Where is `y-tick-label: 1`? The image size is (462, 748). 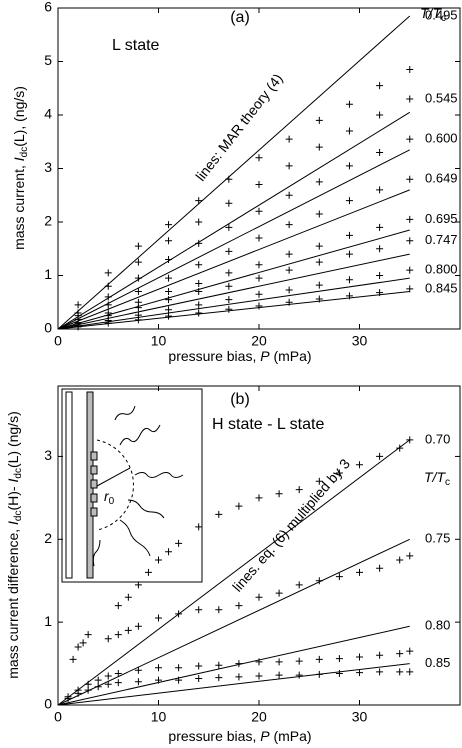
y-tick-label: 1 is located at coordinates (48, 274).